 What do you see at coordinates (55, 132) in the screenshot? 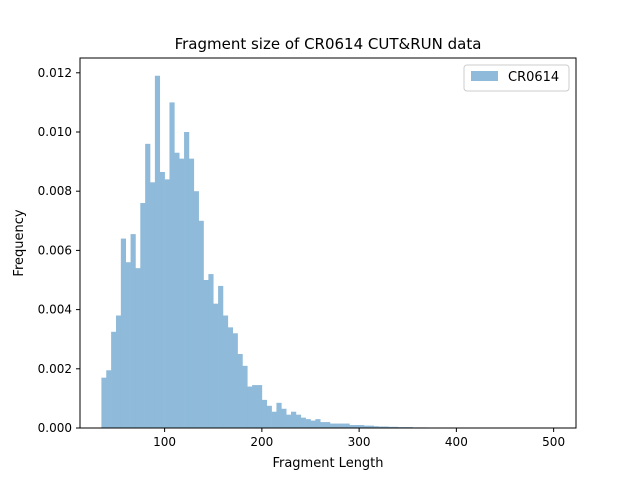
I see `y-tick-label: 0.010` at bounding box center [55, 132].